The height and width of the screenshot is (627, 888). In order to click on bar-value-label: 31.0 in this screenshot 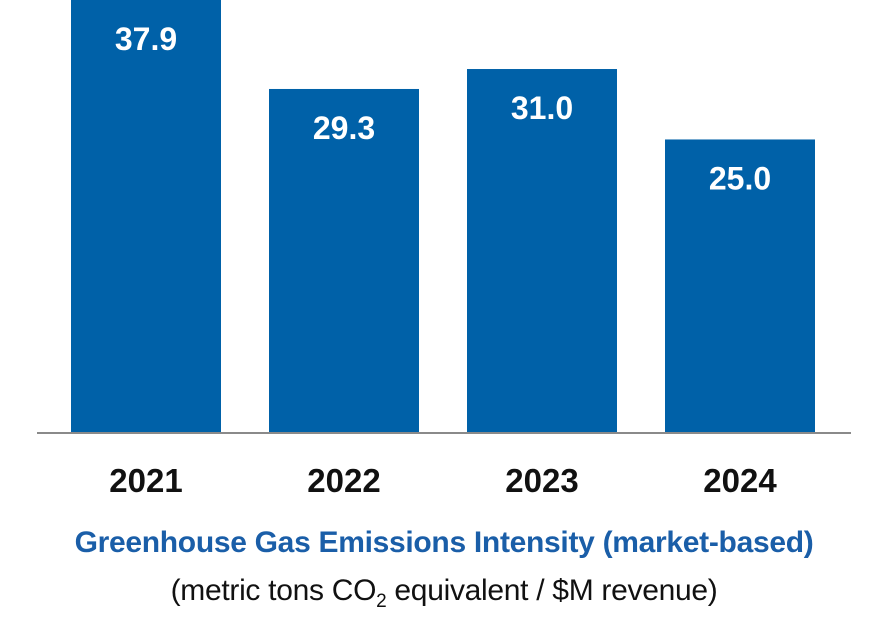, I will do `click(542, 108)`.